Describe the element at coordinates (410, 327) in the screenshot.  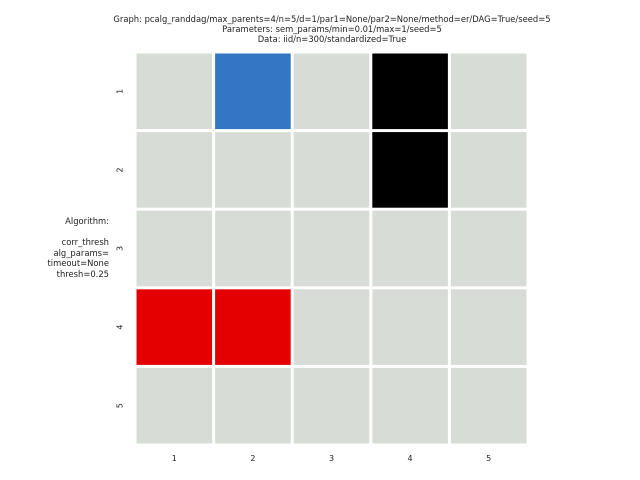
I see `heatmap-cell-r4-c4` at that location.